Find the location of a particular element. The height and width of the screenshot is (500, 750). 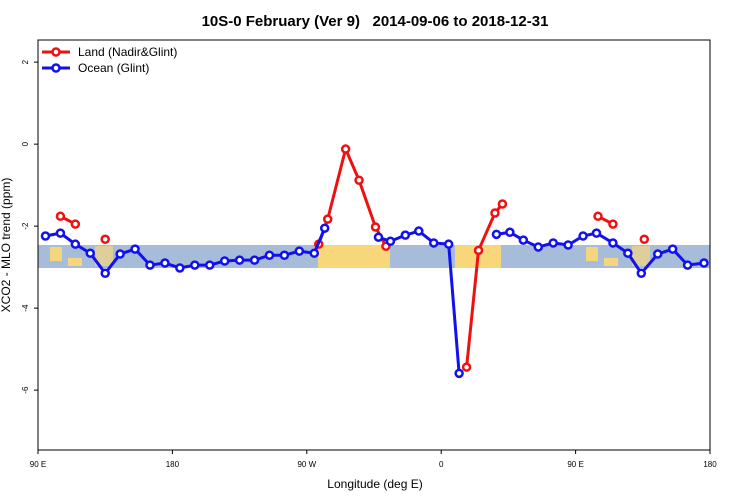

y-tick-label: 0 is located at coordinates (25, 143).